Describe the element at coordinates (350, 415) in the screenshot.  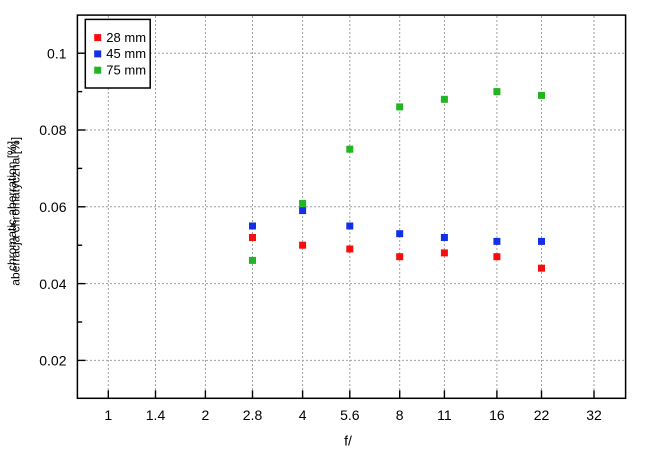
I see `svg-text: 5.6` at that location.